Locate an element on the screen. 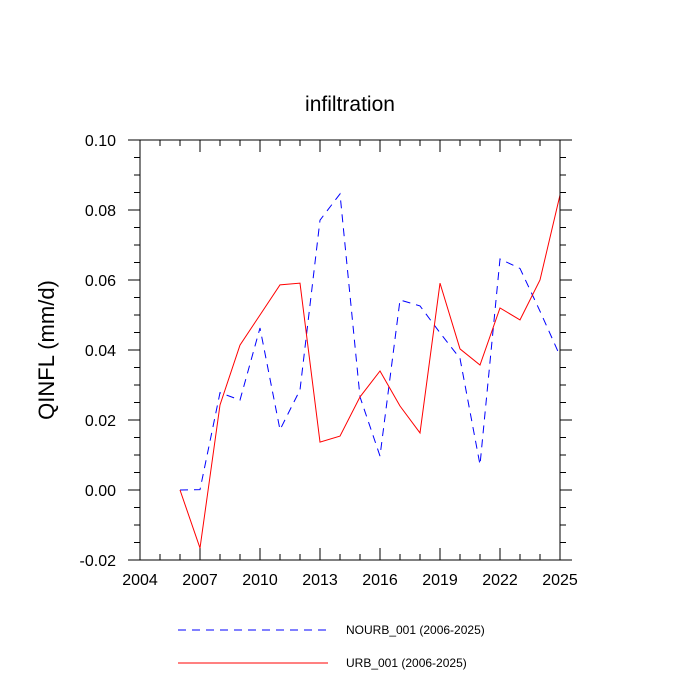 The height and width of the screenshot is (700, 700). x-tick-label: 2007 is located at coordinates (200, 580).